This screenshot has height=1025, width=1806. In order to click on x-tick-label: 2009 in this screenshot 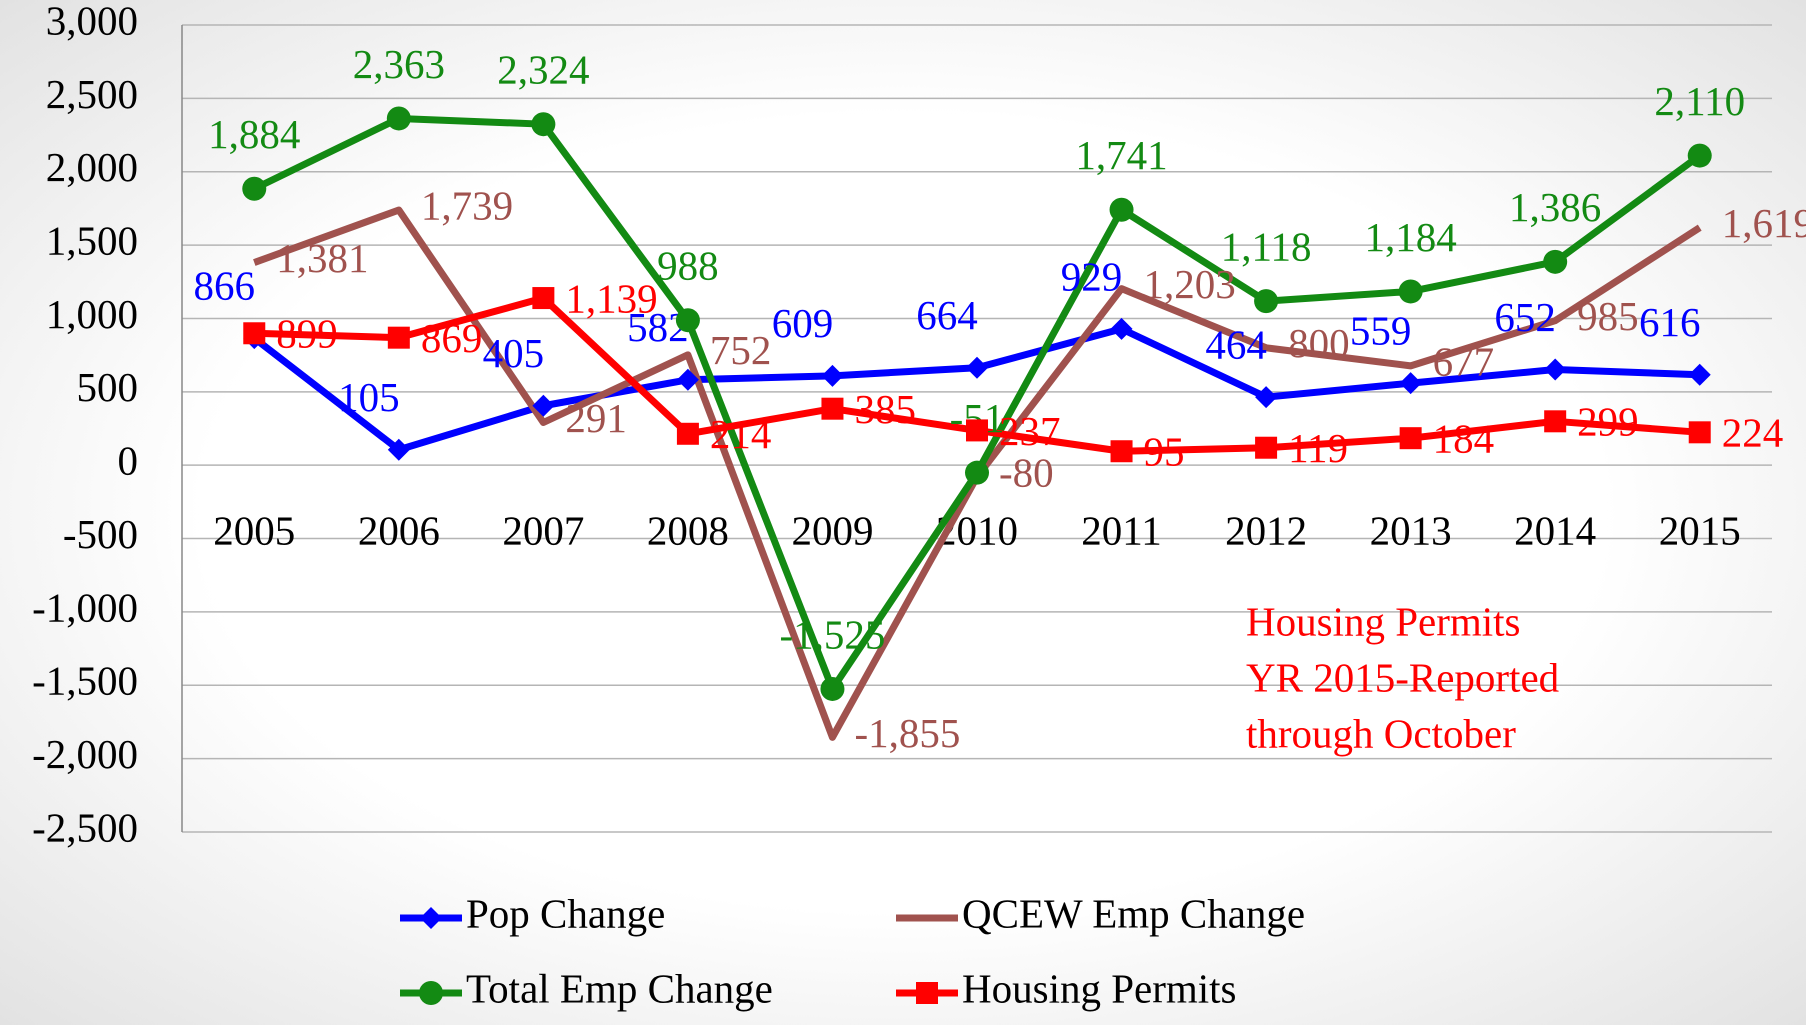, I will do `click(832, 531)`.